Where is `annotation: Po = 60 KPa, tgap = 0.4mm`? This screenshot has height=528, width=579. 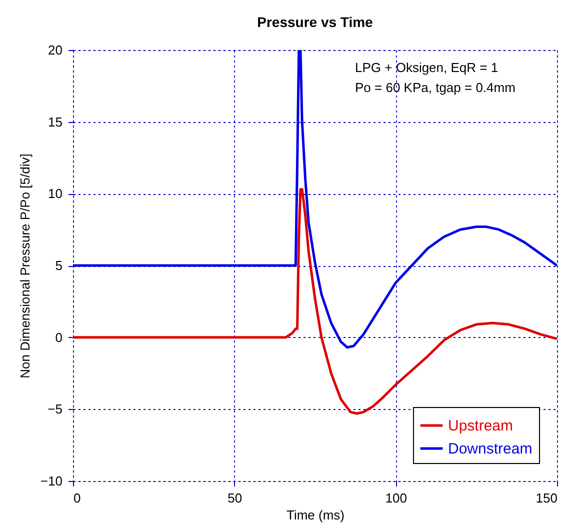
annotation: Po = 60 KPa, tgap = 0.4mm is located at coordinates (435, 87).